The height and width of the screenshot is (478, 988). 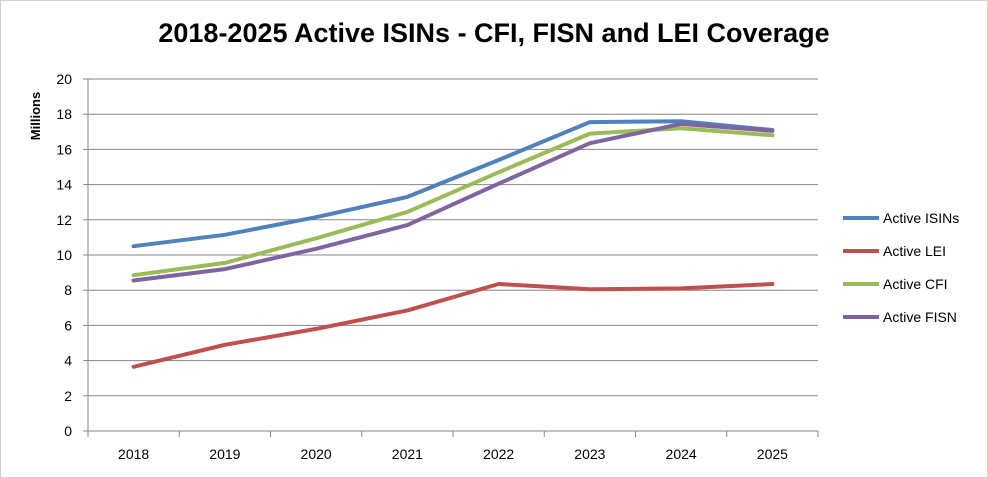 I want to click on y-tick-label: 16, so click(x=64, y=149).